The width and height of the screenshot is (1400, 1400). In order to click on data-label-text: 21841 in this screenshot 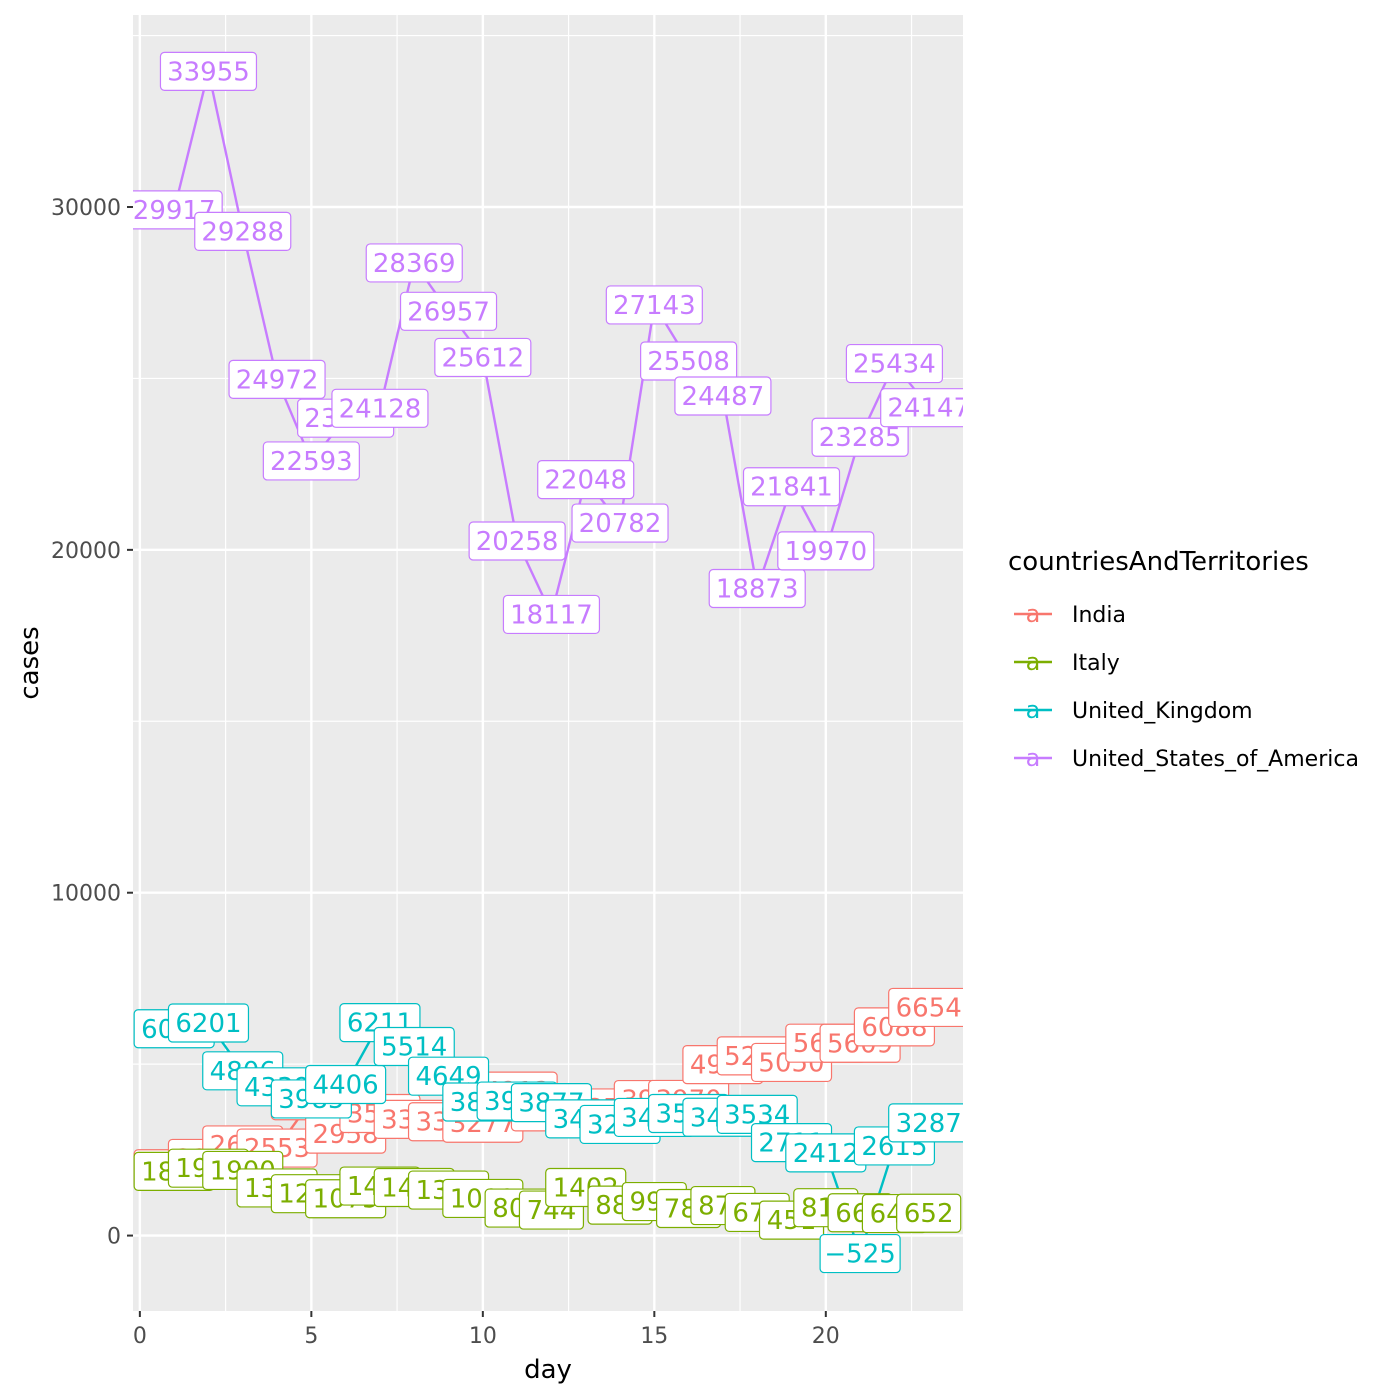, I will do `click(791, 488)`.